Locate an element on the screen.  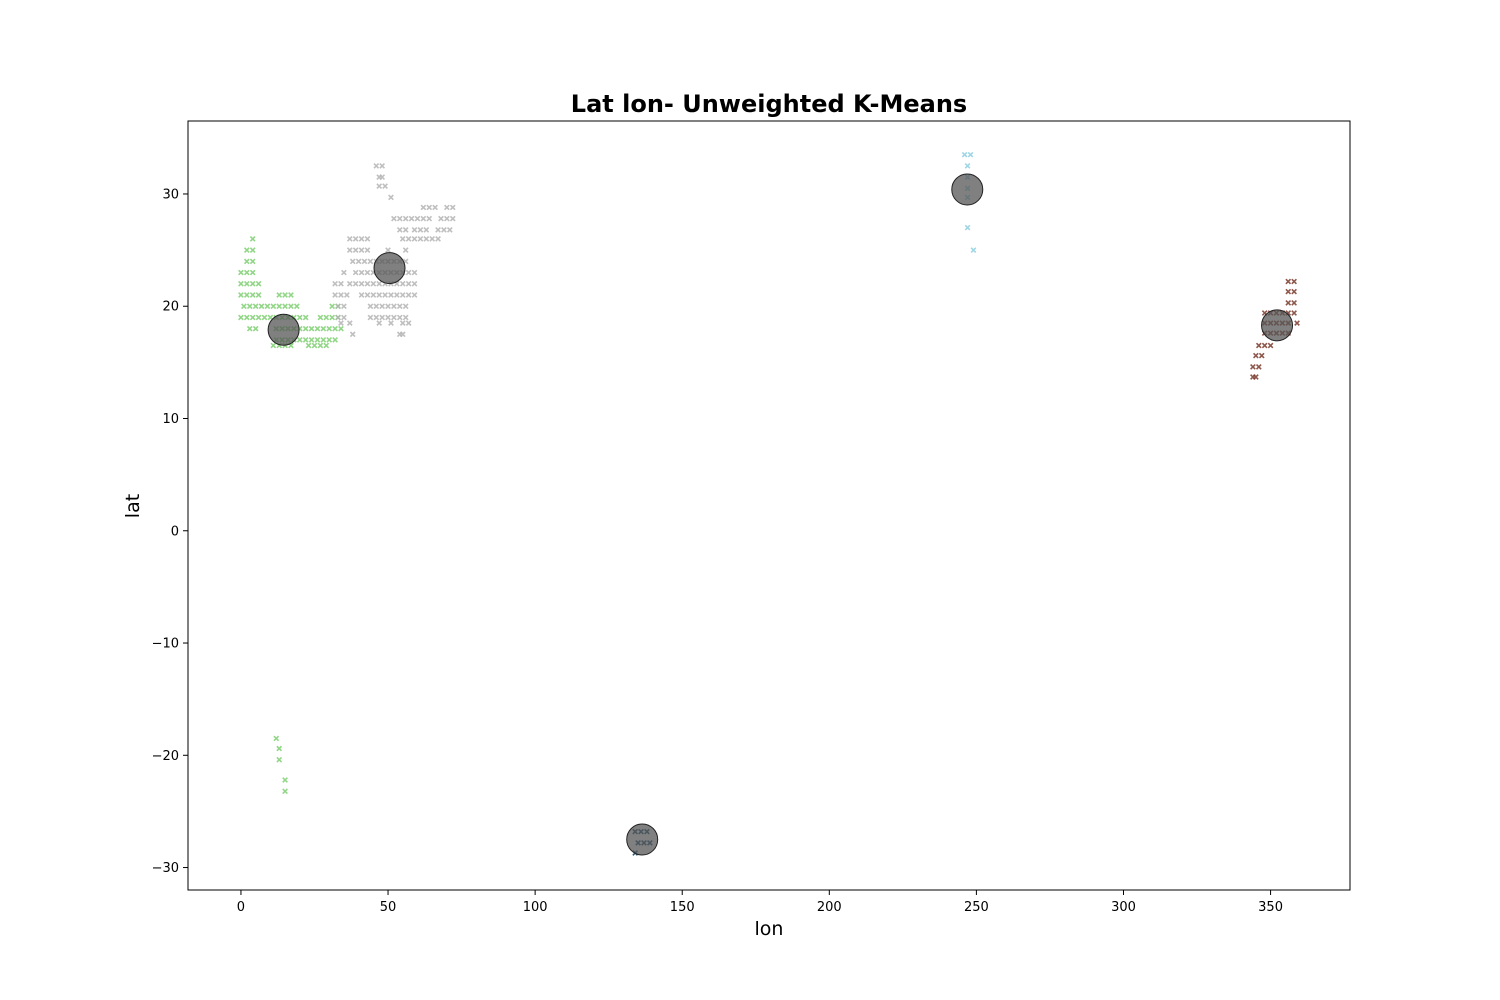
y-tick-label: −10 is located at coordinates (165, 644).